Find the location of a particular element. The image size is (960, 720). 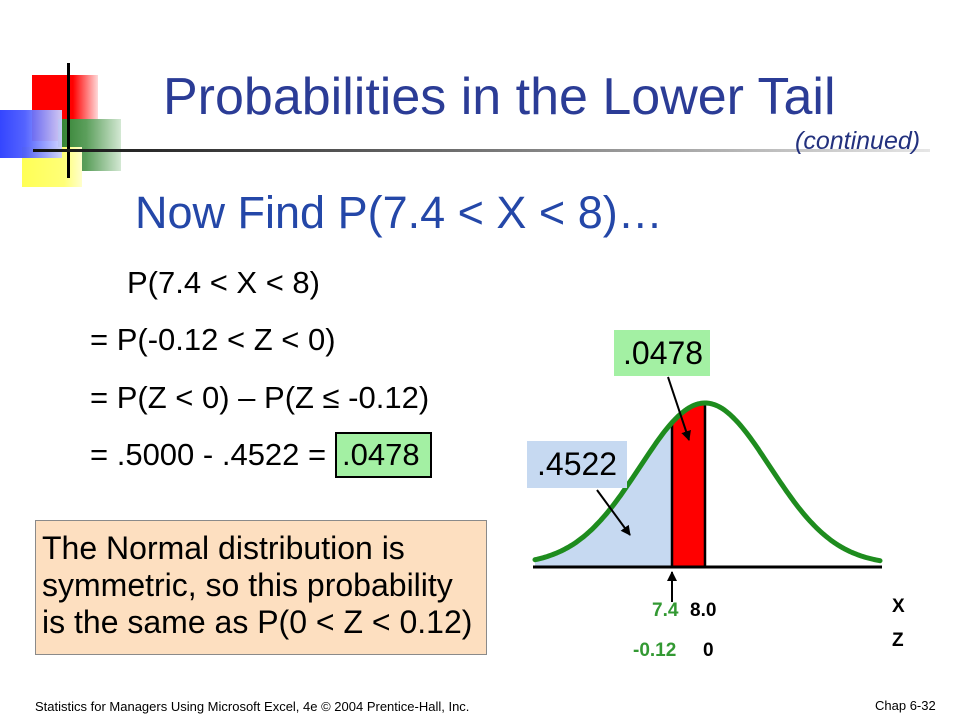

derivation-step-4: = .5000 - .4522 = is located at coordinates (208, 454).